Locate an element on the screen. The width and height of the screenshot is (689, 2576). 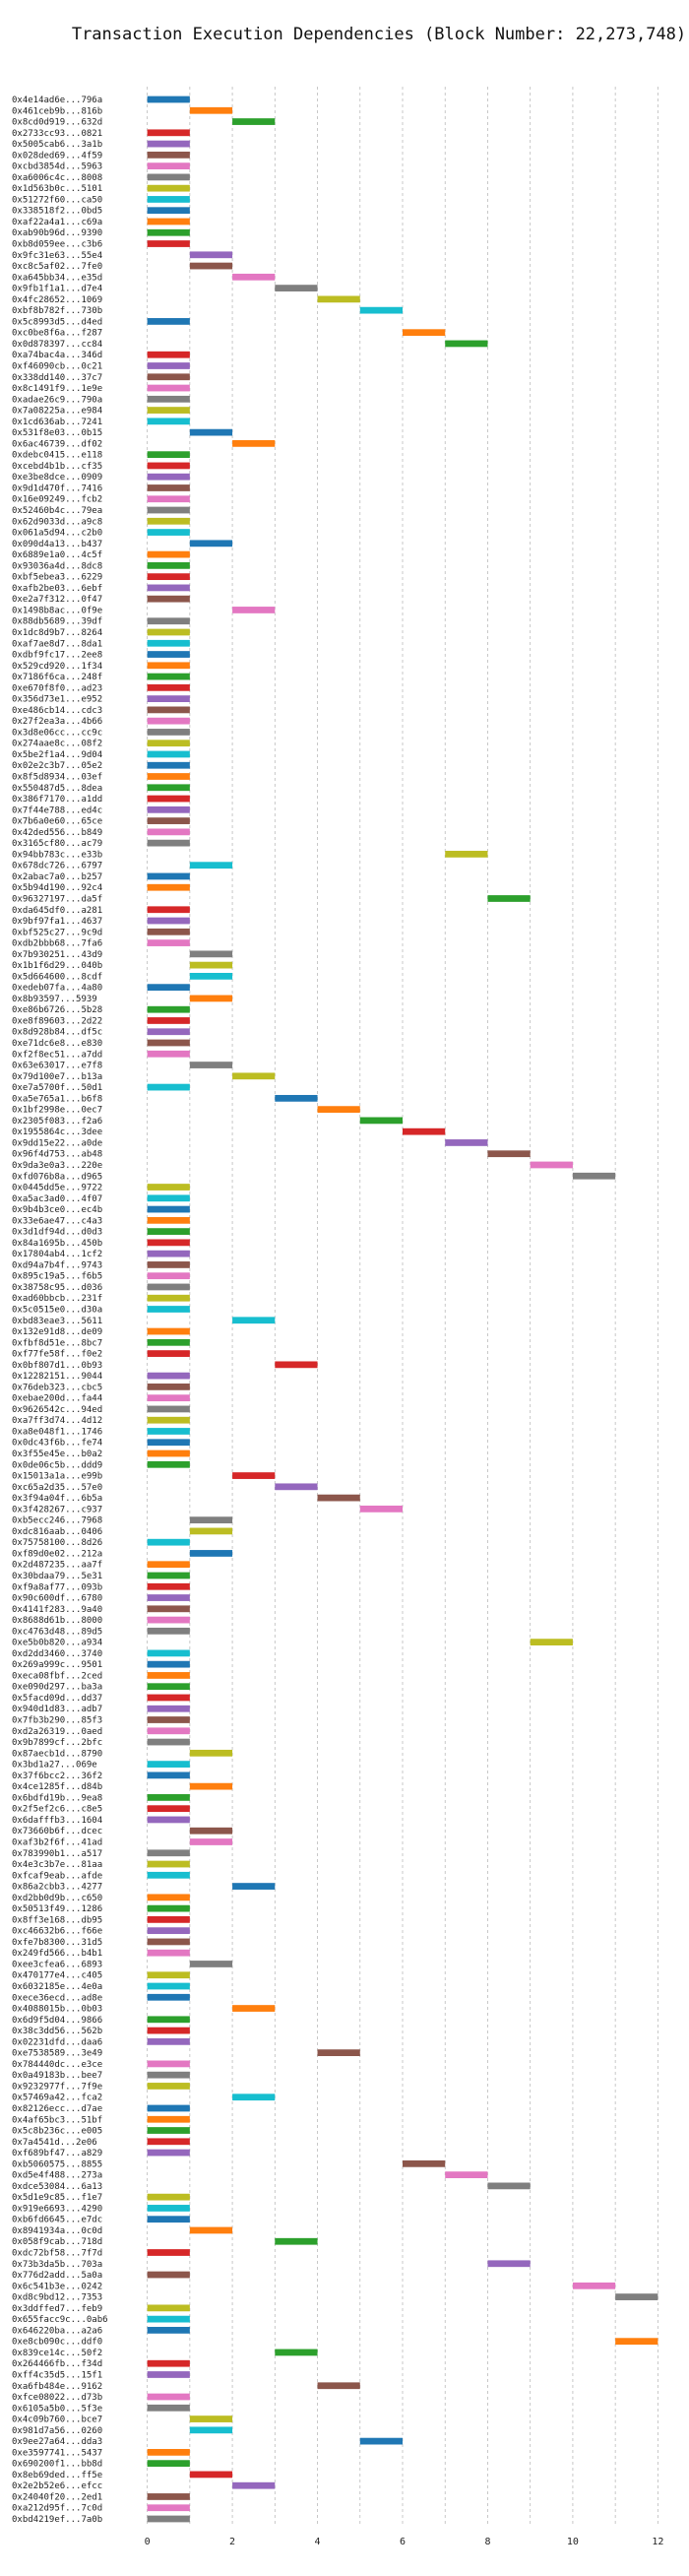
tx-hash-label: 0xfce08022...d73b is located at coordinates (57, 2398).